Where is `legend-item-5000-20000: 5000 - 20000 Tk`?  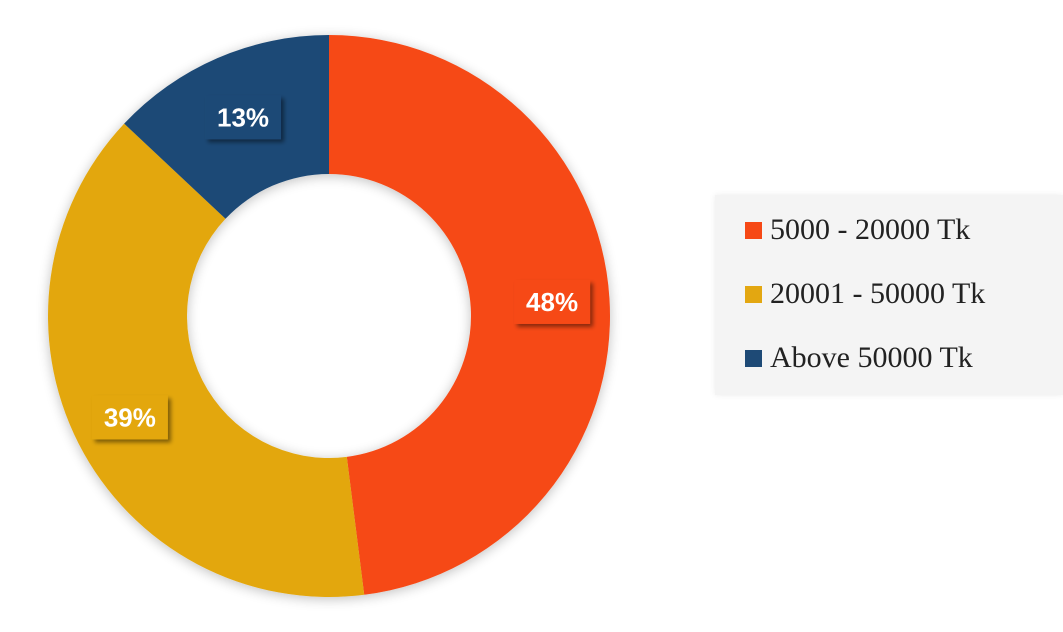
legend-item-5000-20000: 5000 - 20000 Tk is located at coordinates (857, 230).